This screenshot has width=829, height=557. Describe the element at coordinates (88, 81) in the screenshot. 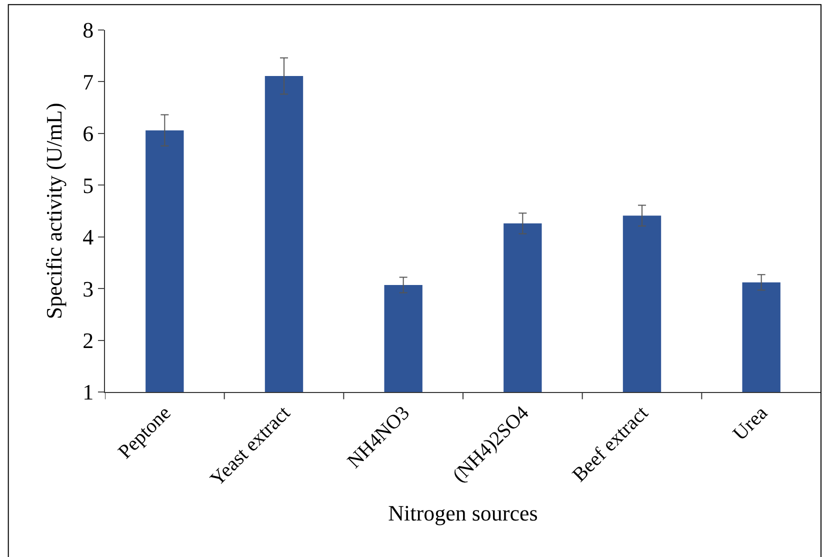

I see `y-tick-label: 7` at that location.